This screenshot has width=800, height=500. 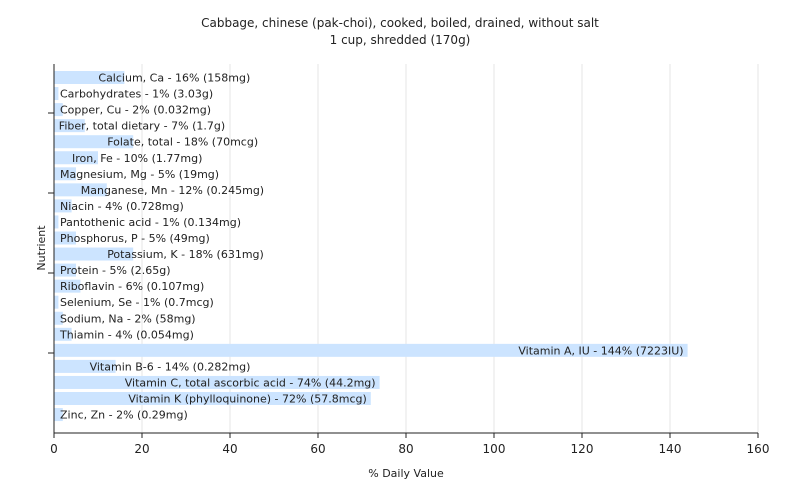 What do you see at coordinates (67, 286) in the screenshot?
I see `bar-riboflavin` at bounding box center [67, 286].